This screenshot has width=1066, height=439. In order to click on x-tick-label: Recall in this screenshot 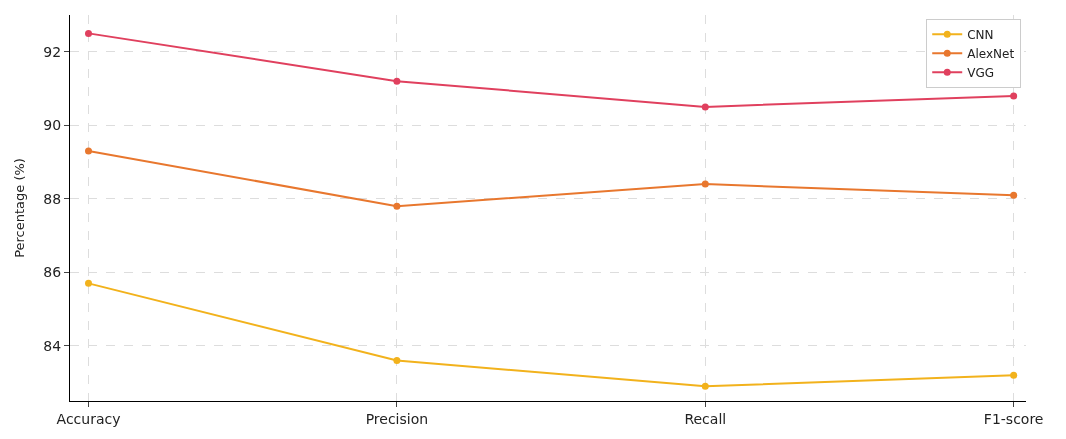, I will do `click(705, 418)`.